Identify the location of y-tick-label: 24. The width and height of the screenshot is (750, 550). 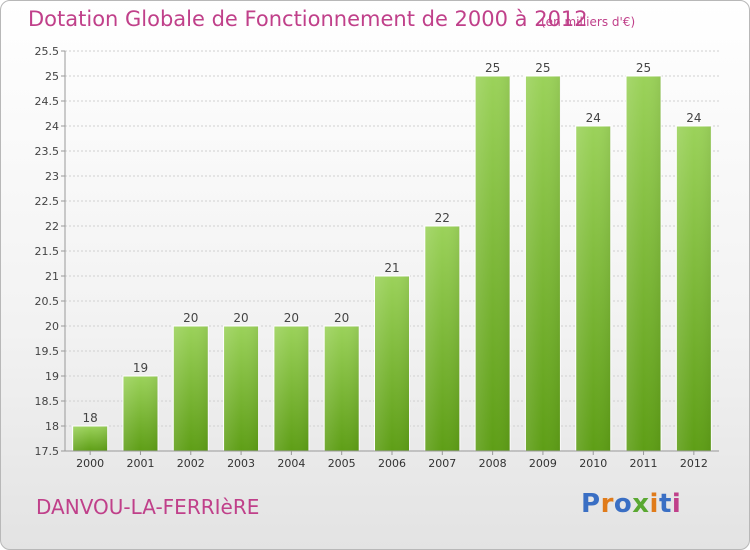
(52, 126).